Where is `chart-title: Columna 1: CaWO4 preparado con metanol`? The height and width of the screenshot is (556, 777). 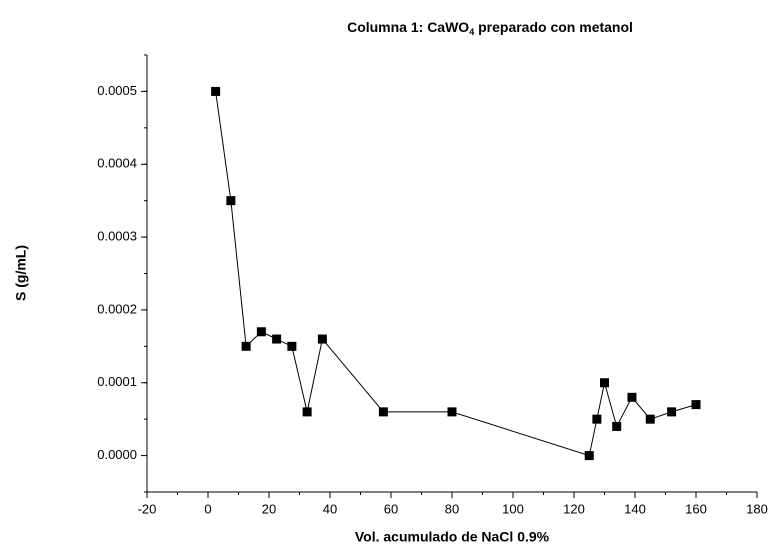 chart-title: Columna 1: CaWO4 preparado con metanol is located at coordinates (490, 28).